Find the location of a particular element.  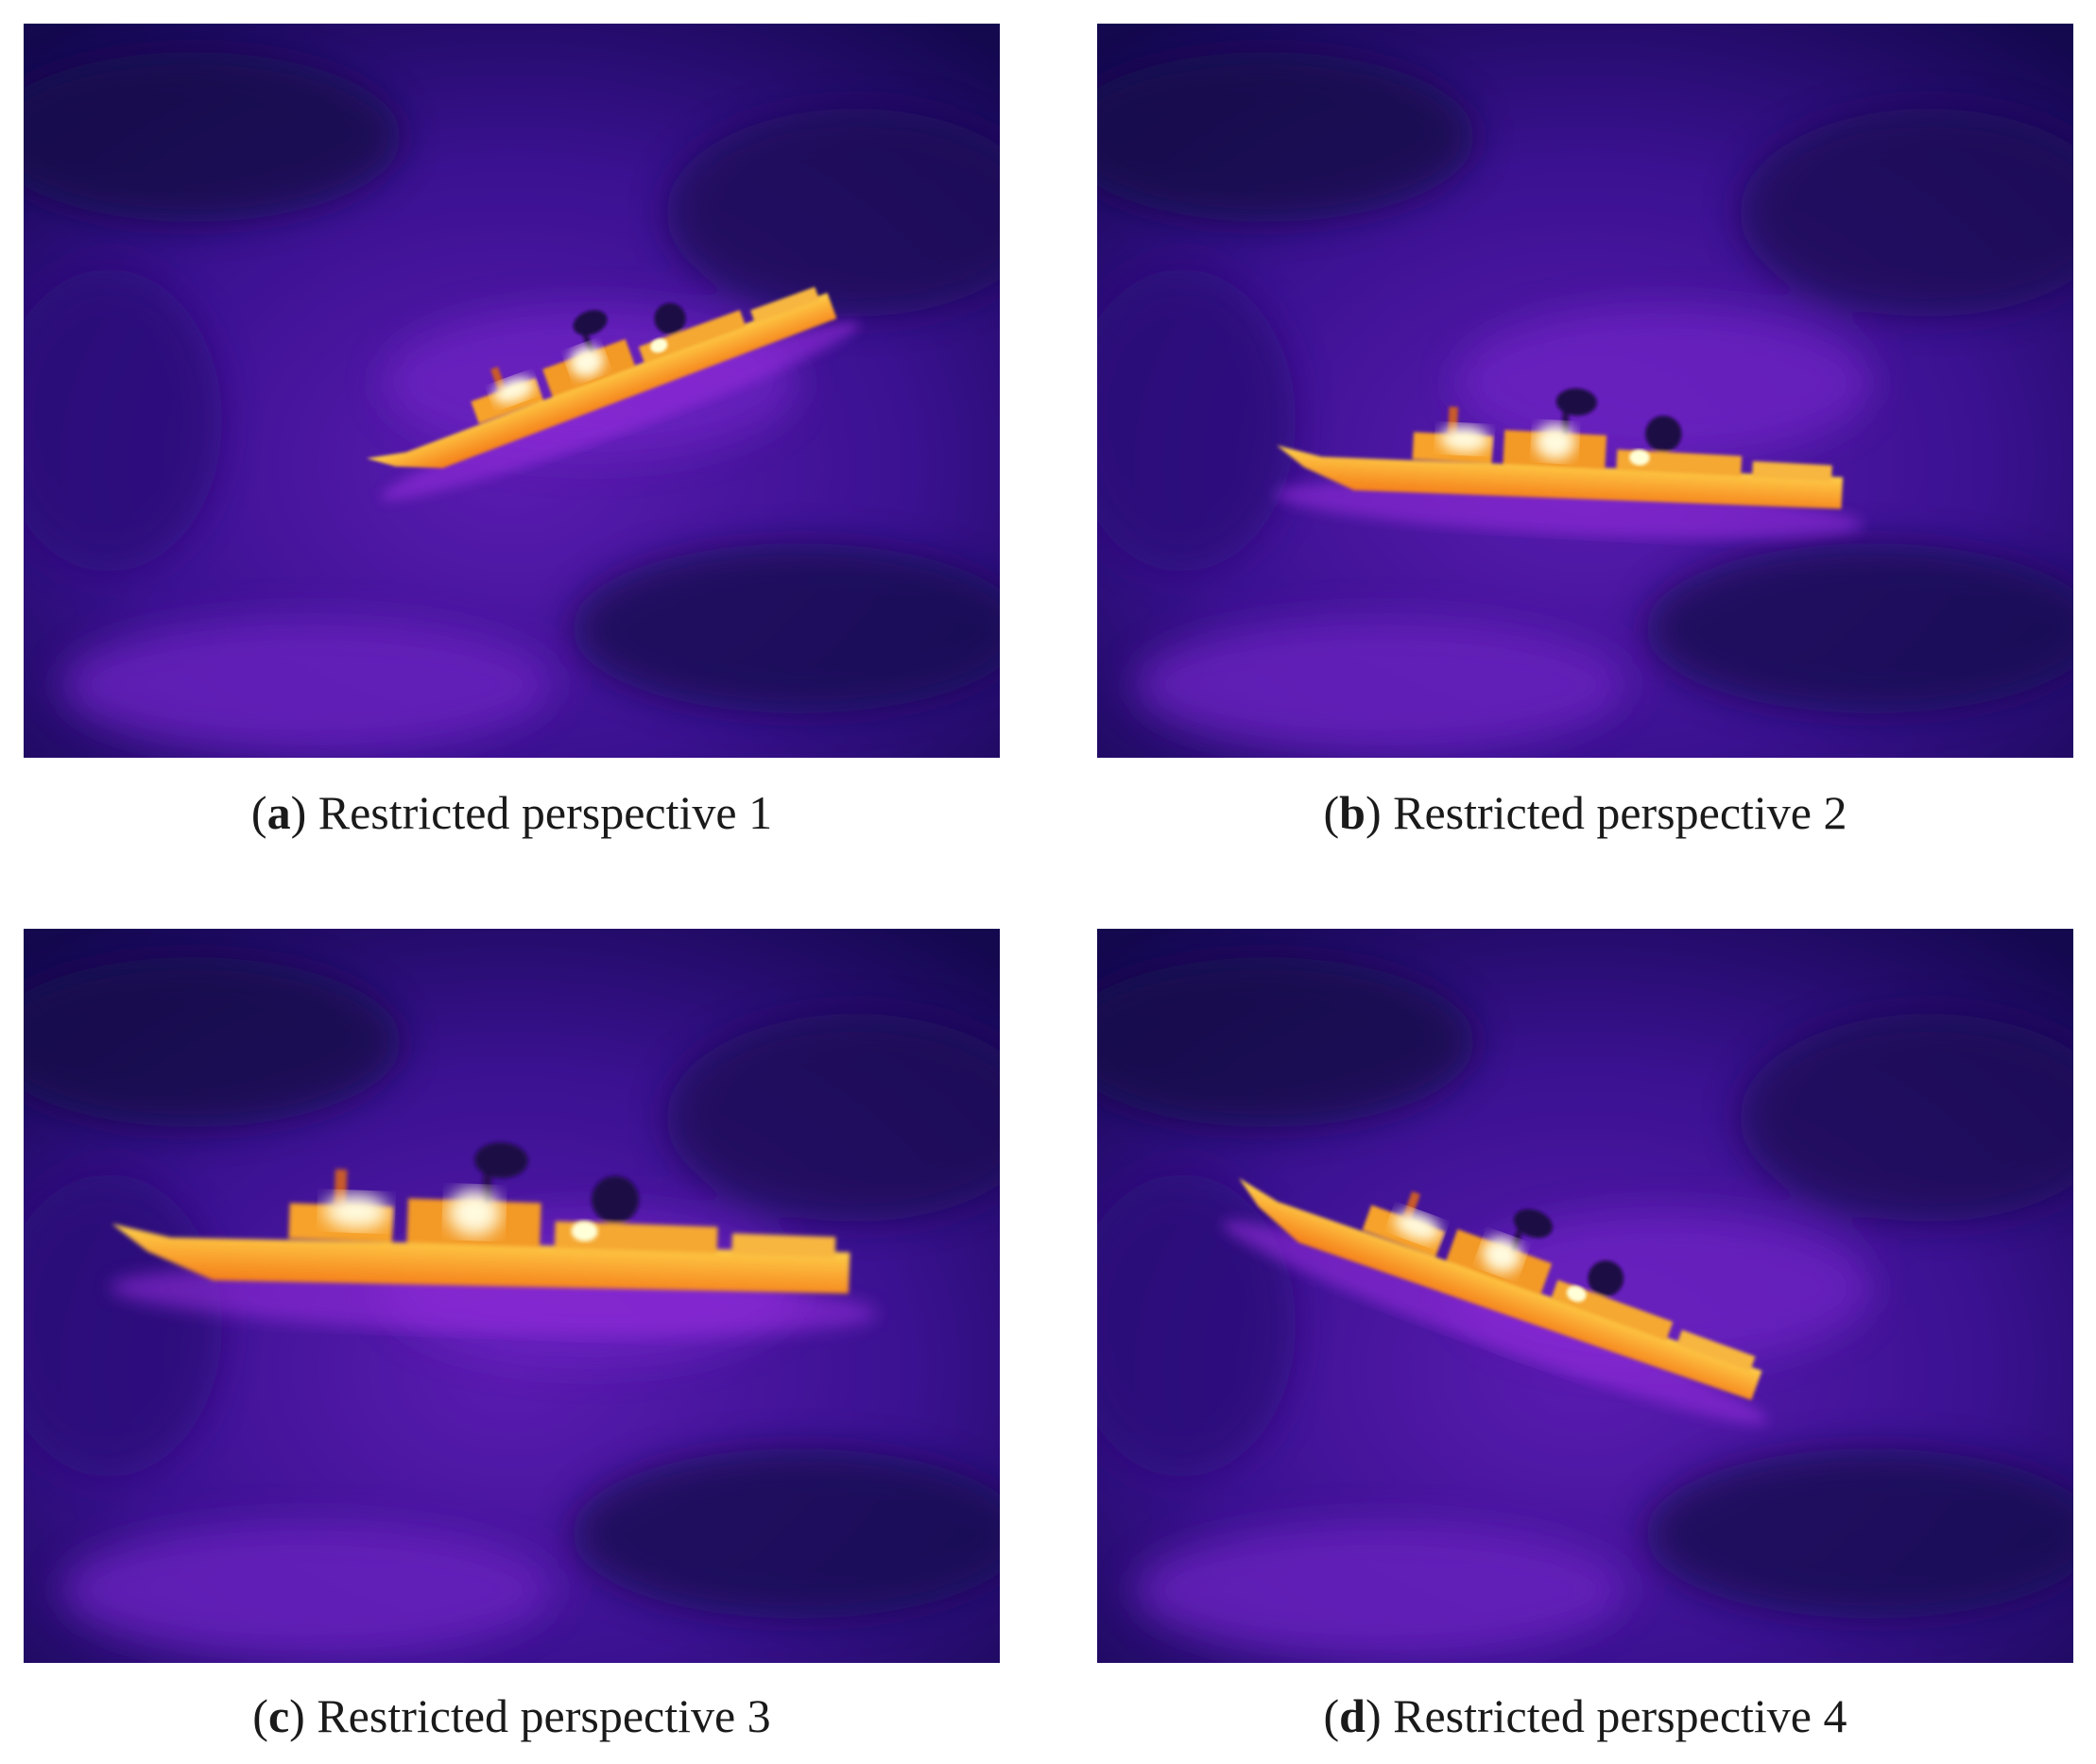

caption: (b) Restricted perspective 2 is located at coordinates (1585, 812).